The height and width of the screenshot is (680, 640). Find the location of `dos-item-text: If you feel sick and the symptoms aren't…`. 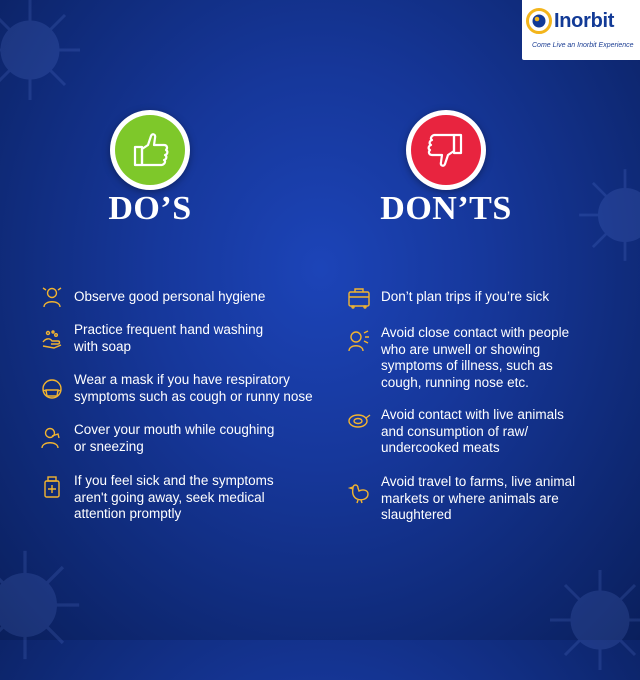

dos-item-text: If you feel sick and the symptoms aren't… is located at coordinates (174, 497).